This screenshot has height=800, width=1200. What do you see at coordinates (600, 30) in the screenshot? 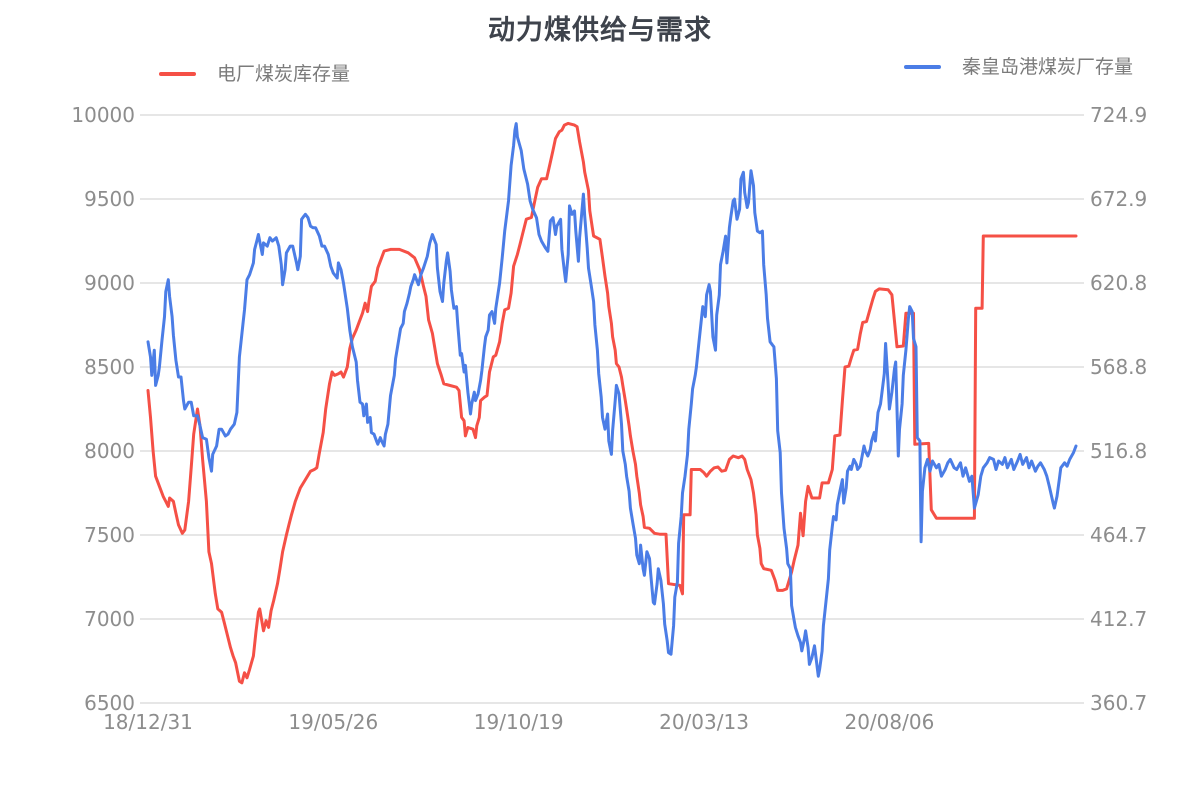
I see `chart-title: 动力煤供给与需求` at bounding box center [600, 30].